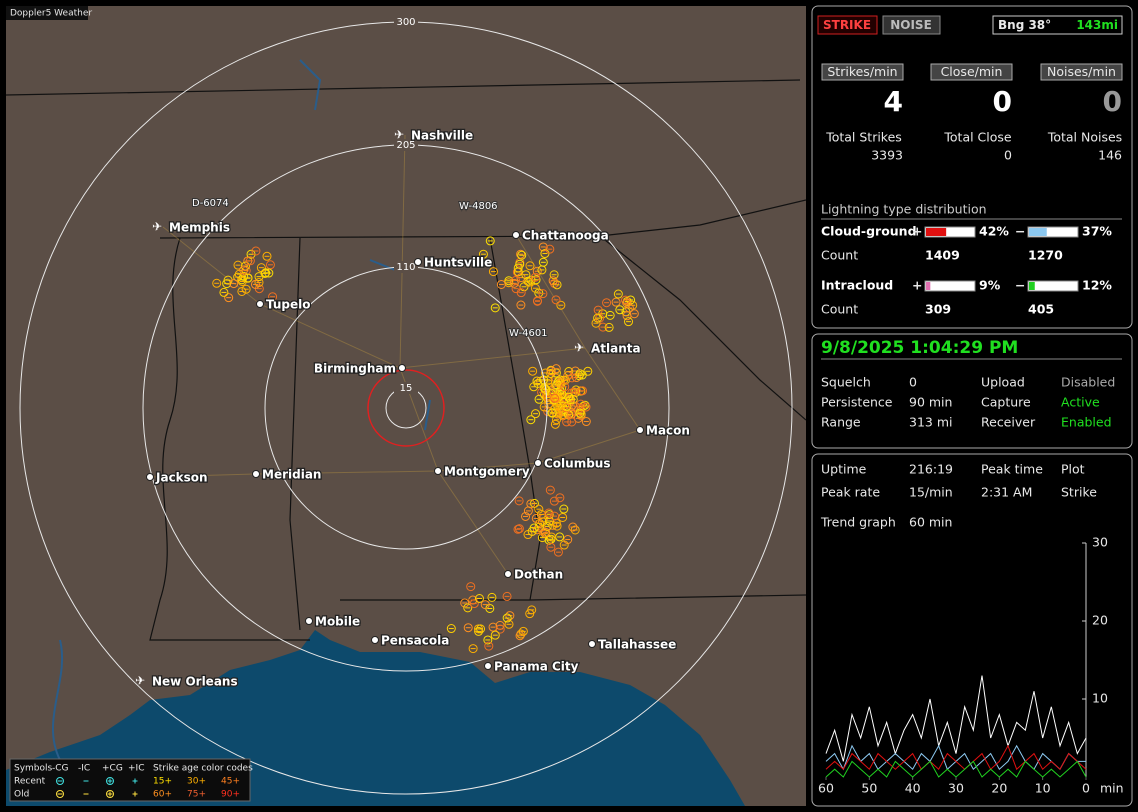 The image size is (1138, 812). Describe the element at coordinates (1100, 620) in the screenshot. I see `y-tick-label: 20` at that location.